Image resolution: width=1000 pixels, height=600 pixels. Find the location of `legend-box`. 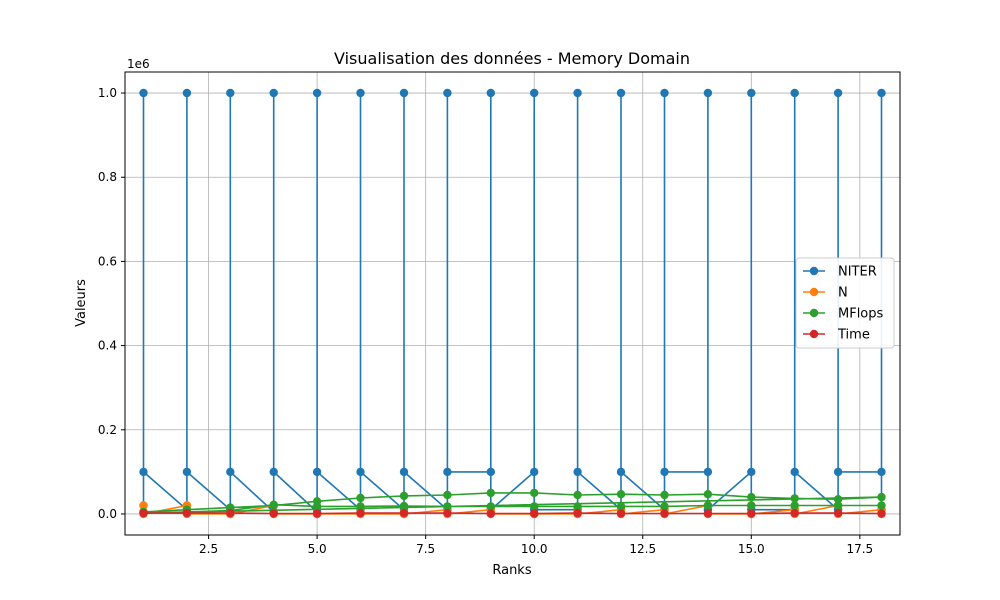

legend-box is located at coordinates (845, 303).